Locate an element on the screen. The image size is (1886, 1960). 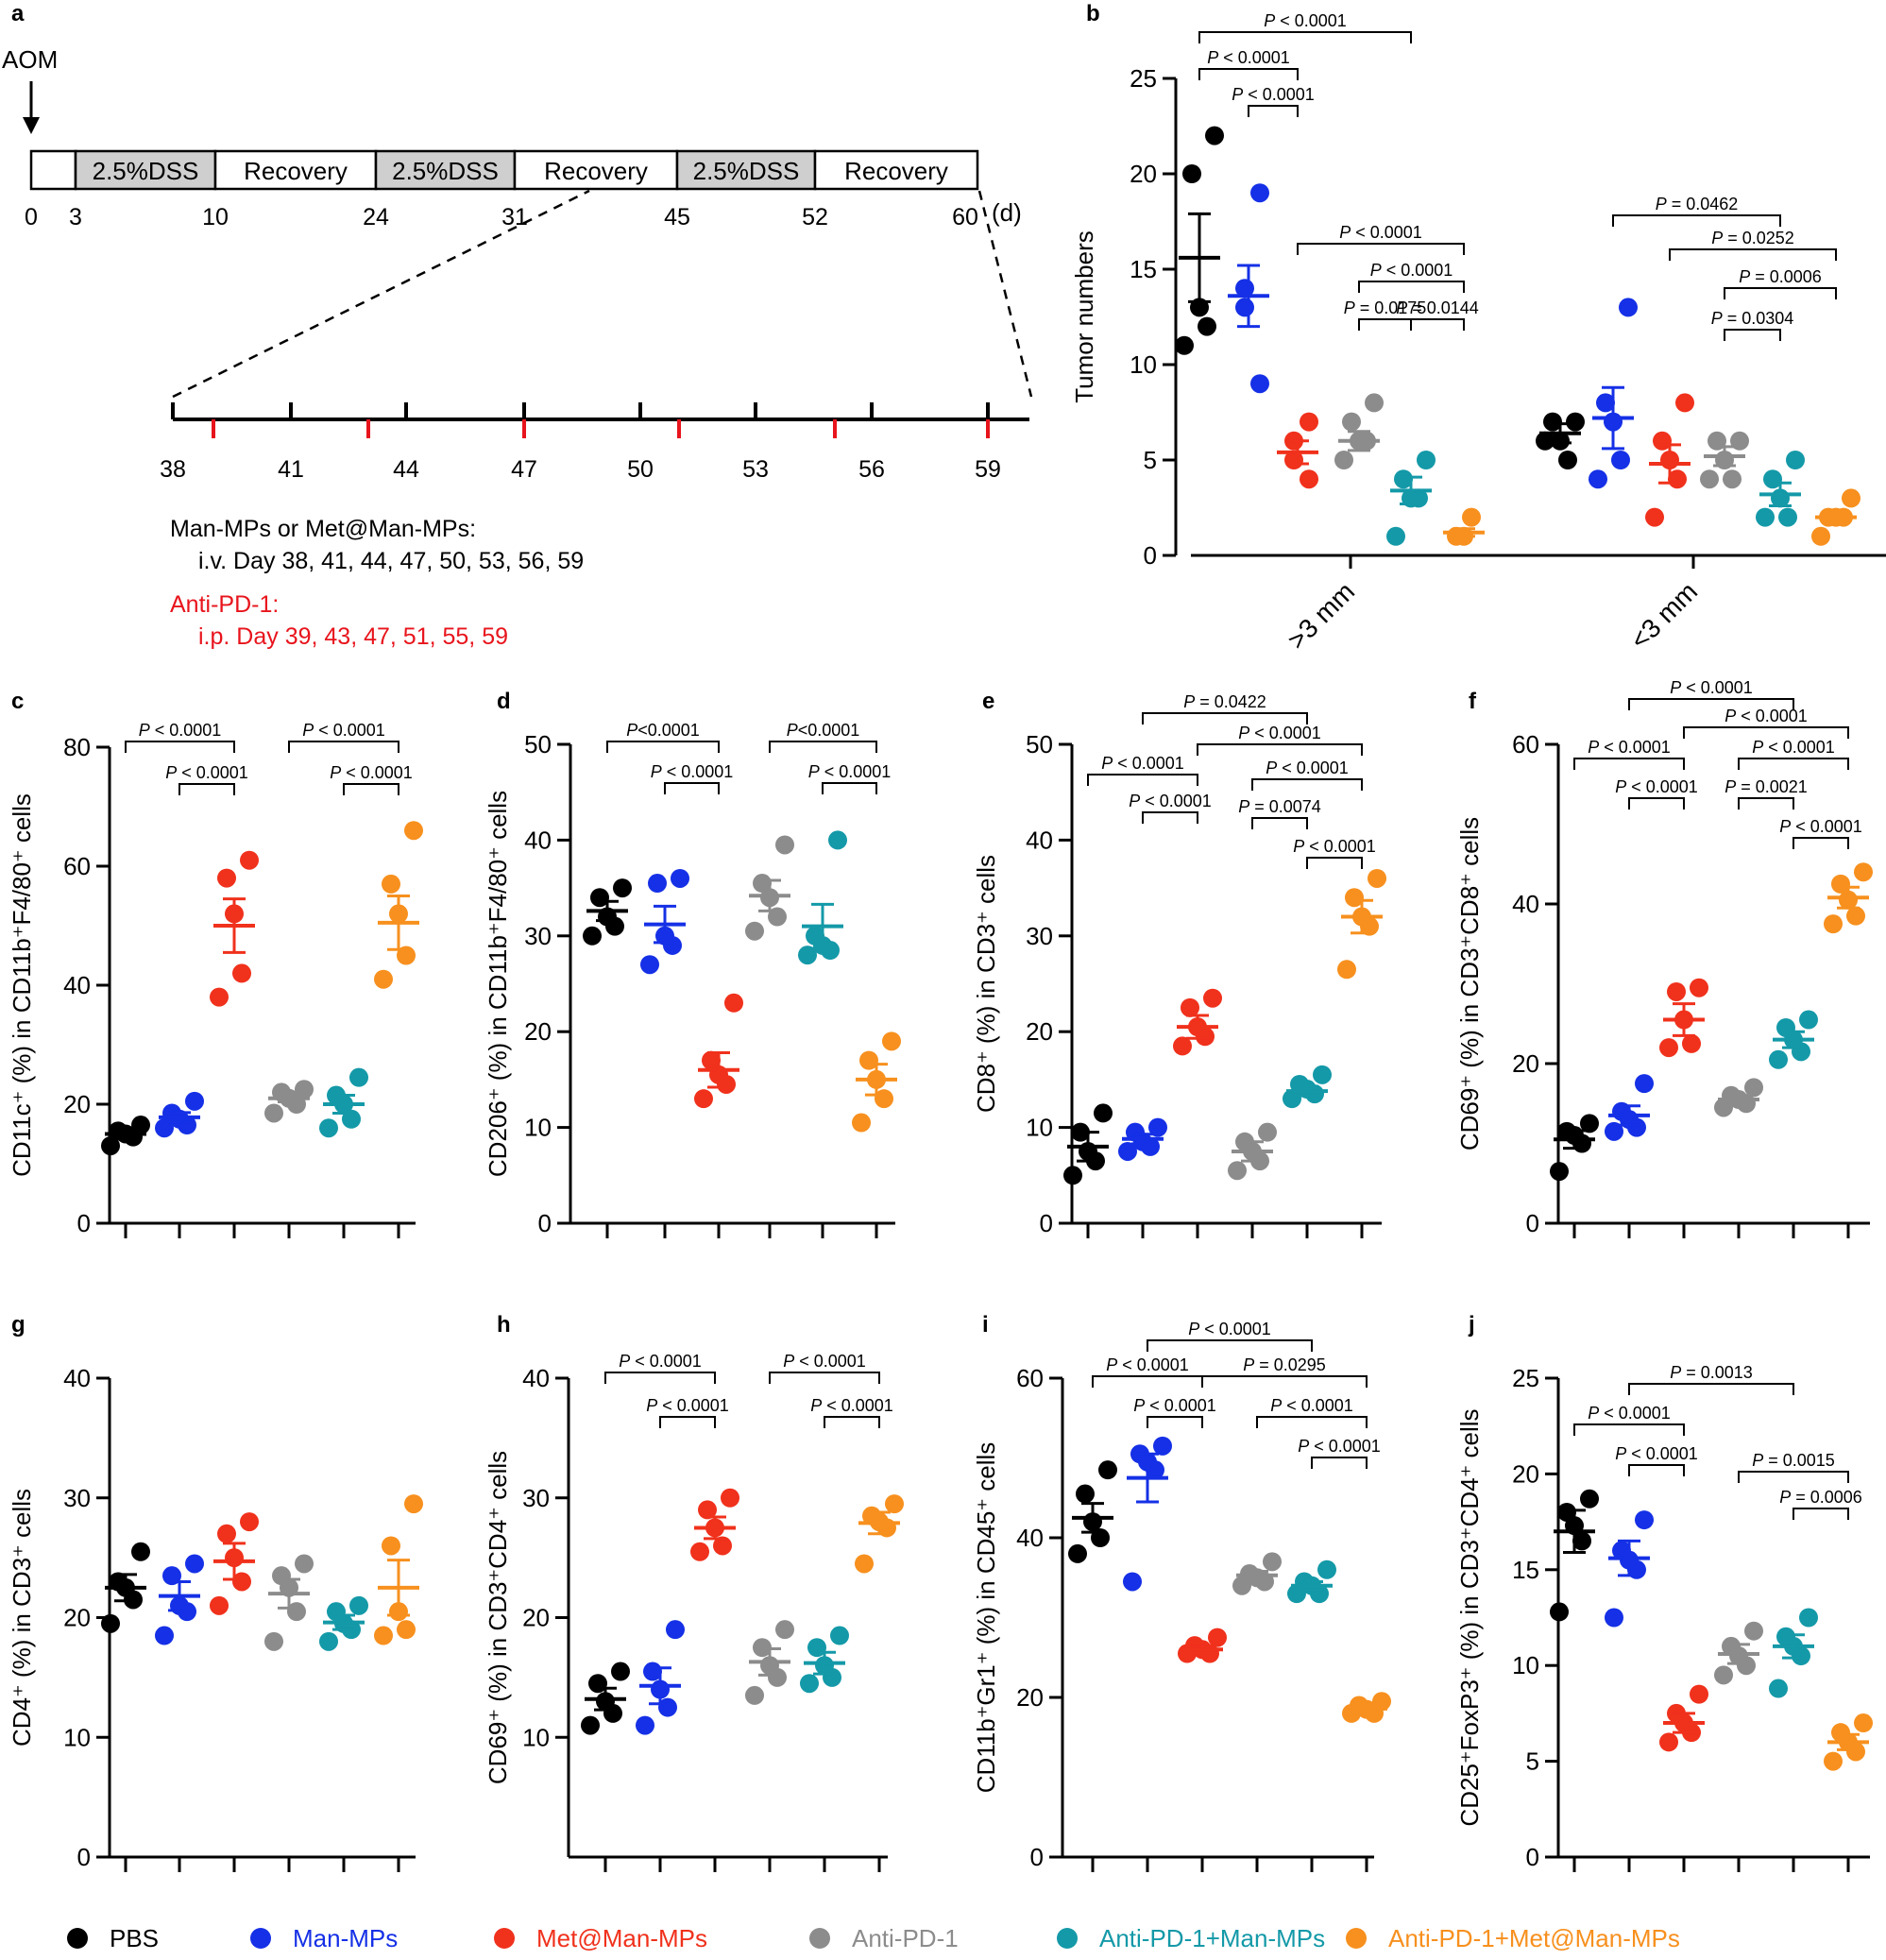
zoom-tick-label: 44 is located at coordinates (406, 469).